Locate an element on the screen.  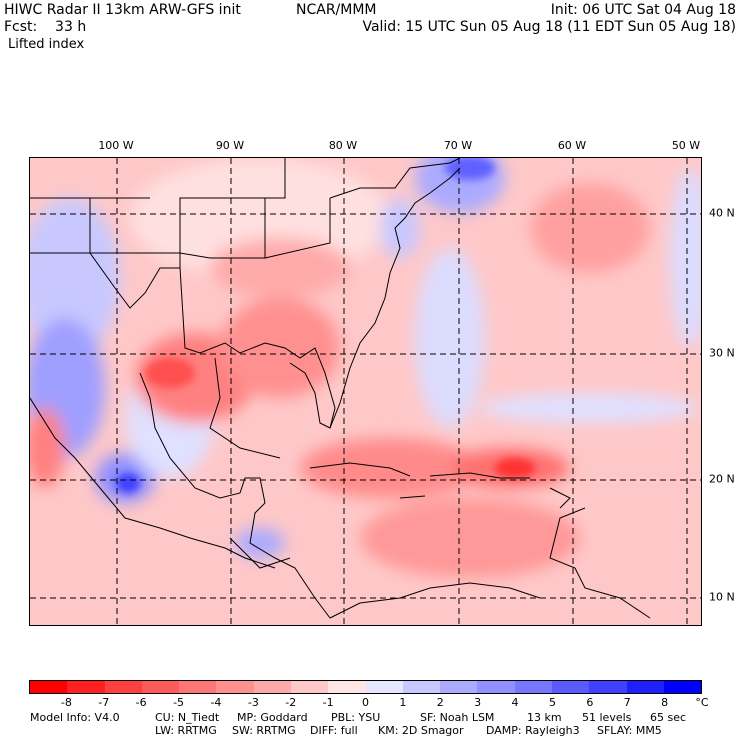
footer-mp: MP: Goddard is located at coordinates (272, 717).